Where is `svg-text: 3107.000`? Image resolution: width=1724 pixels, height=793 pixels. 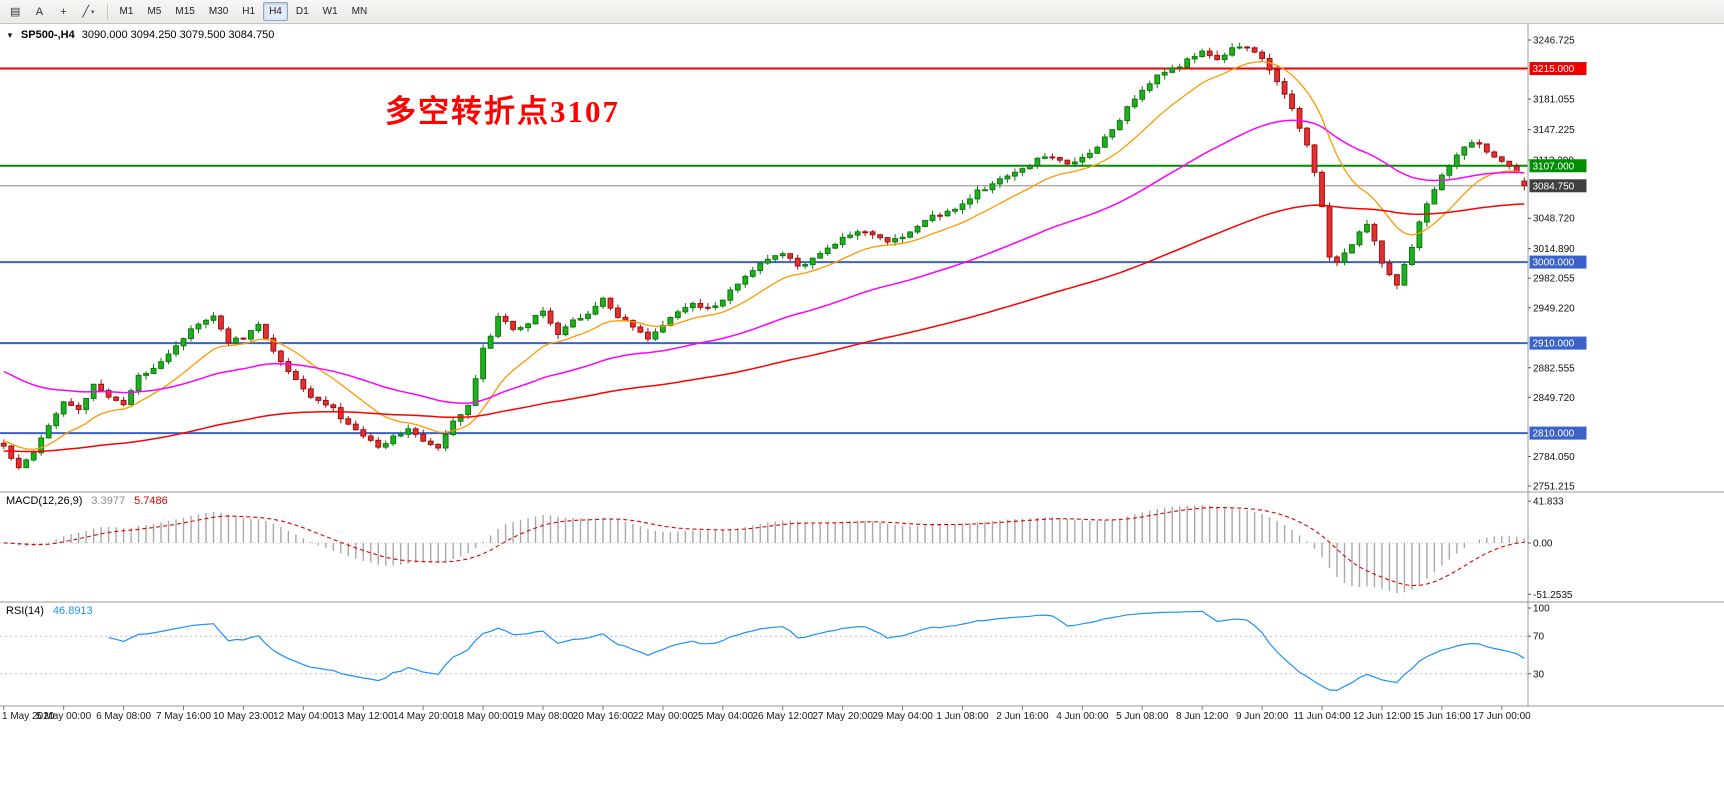
svg-text: 3107.000 is located at coordinates (1554, 166).